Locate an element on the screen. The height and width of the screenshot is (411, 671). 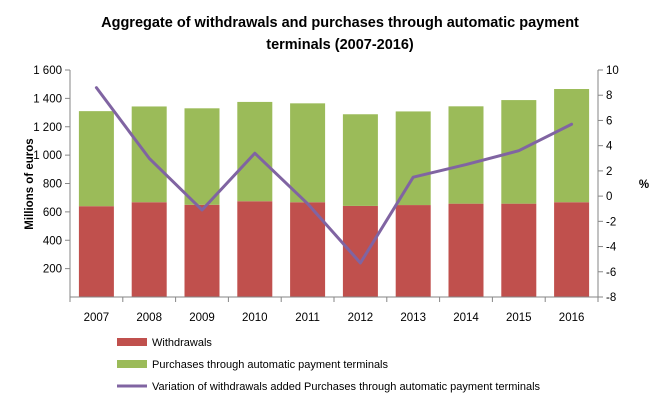
y-tick-label: 1 400 is located at coordinates (47, 99).